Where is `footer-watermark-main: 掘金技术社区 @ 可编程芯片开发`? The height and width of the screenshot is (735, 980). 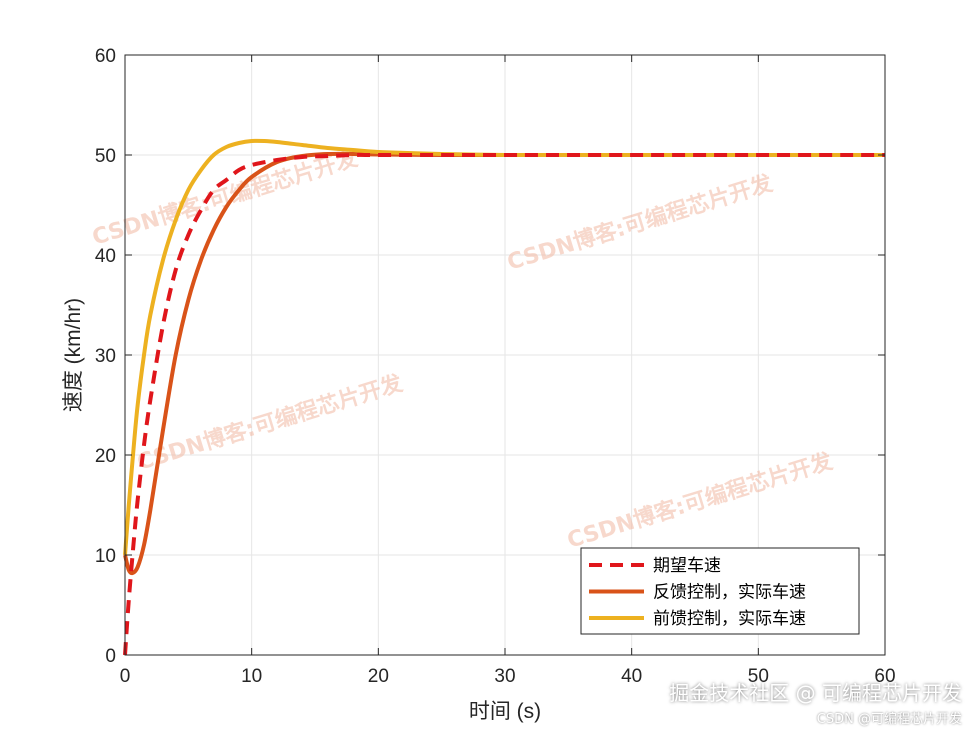 footer-watermark-main: 掘金技术社区 @ 可编程芯片开发 is located at coordinates (815, 693).